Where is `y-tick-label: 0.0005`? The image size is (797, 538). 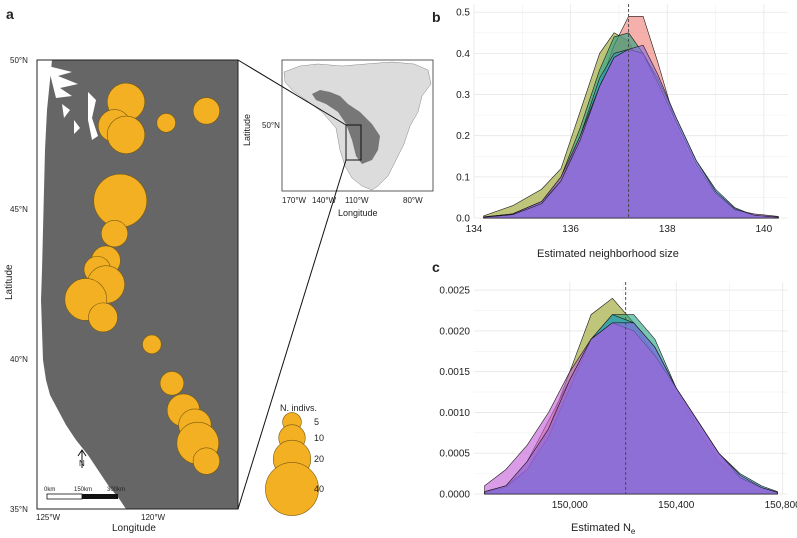
y-tick-label: 0.0005 is located at coordinates (454, 454).